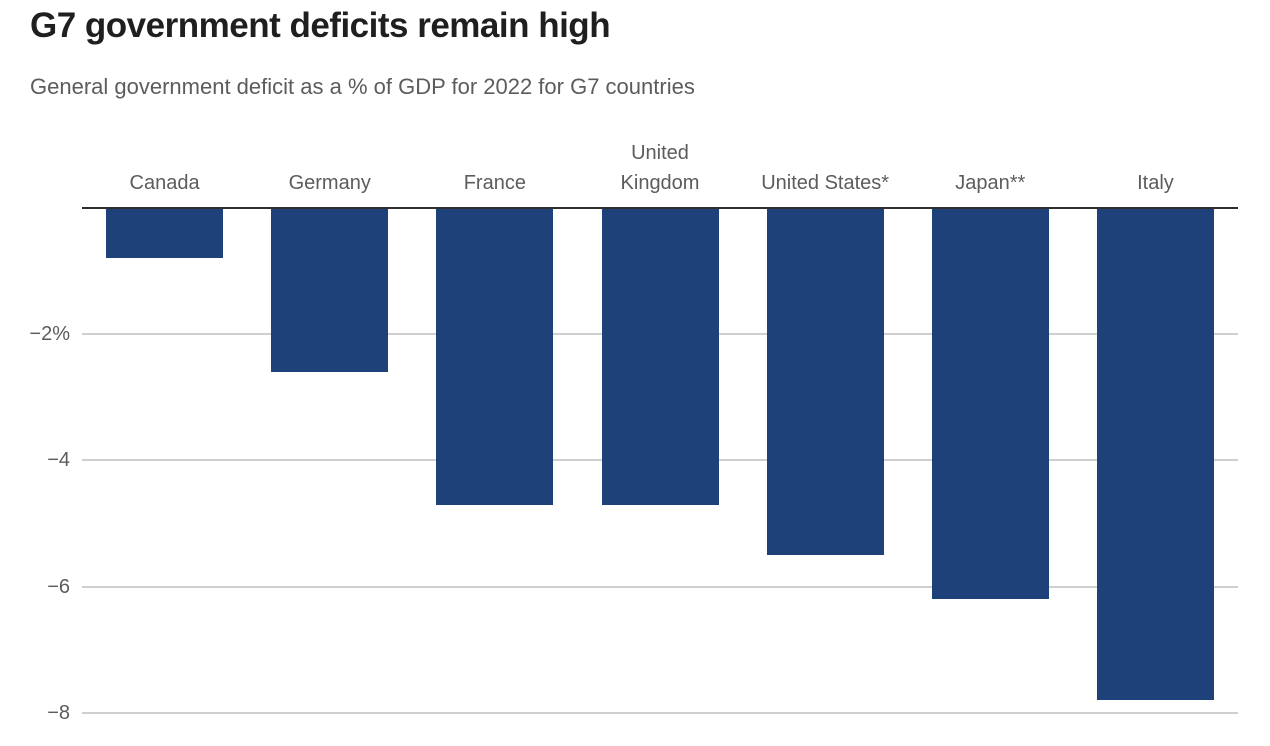 The image size is (1270, 746). I want to click on zero-axis-line, so click(660, 208).